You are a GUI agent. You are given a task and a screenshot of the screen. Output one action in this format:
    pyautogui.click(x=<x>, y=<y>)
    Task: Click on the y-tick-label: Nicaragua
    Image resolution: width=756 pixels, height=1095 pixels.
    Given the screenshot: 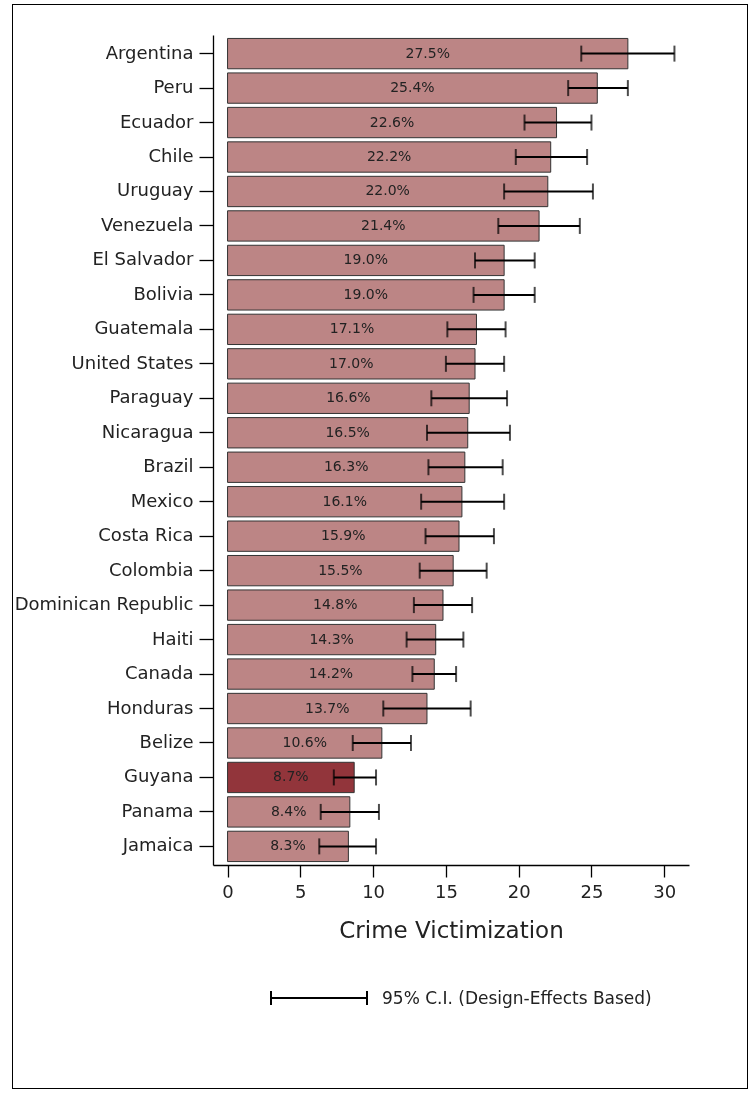 What is the action you would take?
    pyautogui.click(x=147, y=431)
    